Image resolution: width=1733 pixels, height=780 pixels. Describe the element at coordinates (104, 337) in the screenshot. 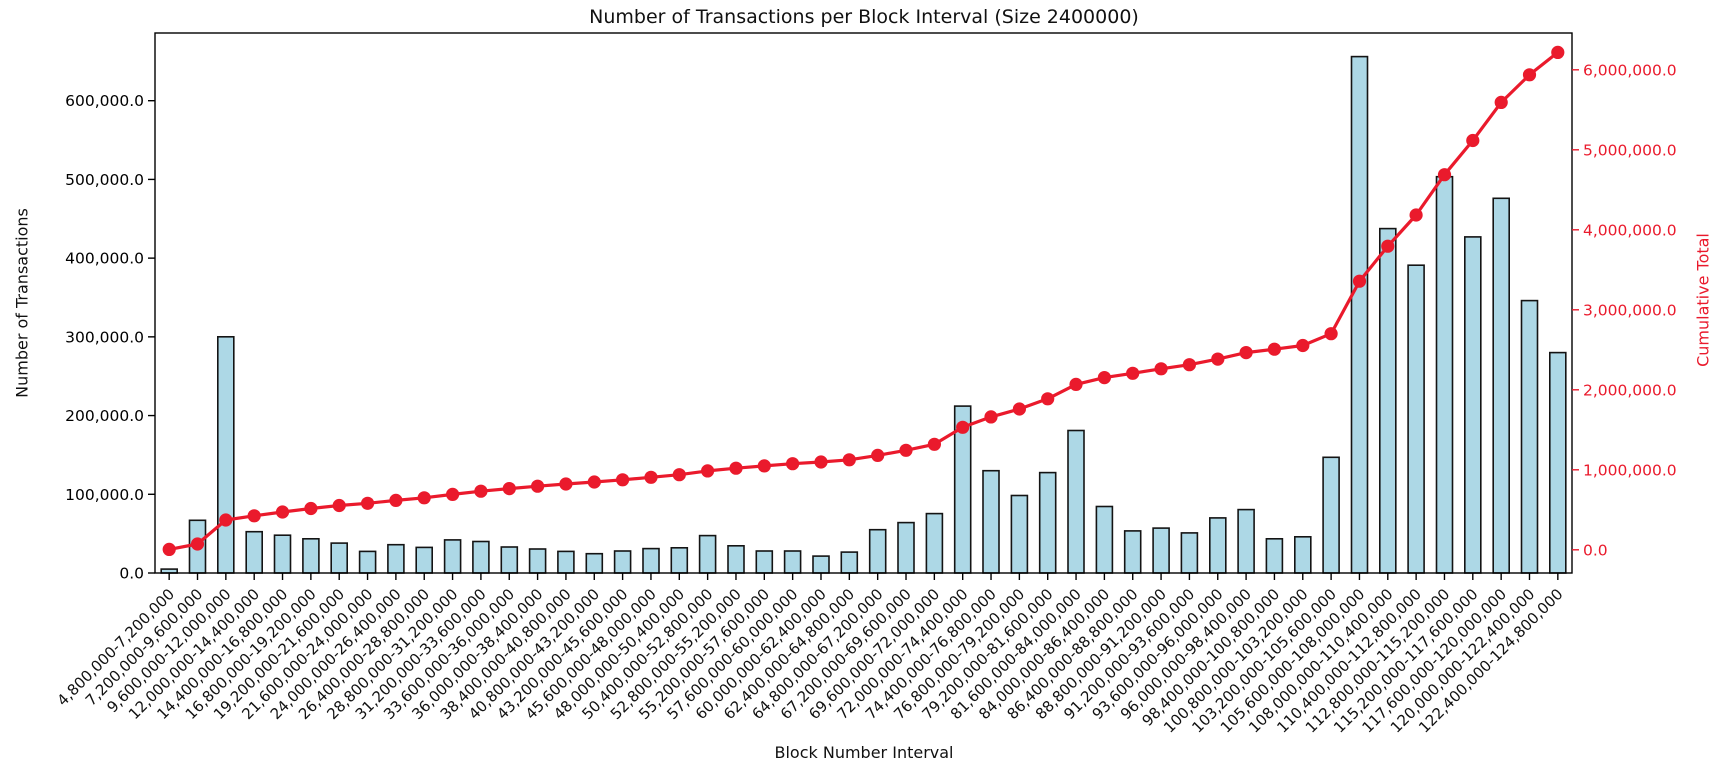

I see `left-tick-label: 300,000.0` at that location.